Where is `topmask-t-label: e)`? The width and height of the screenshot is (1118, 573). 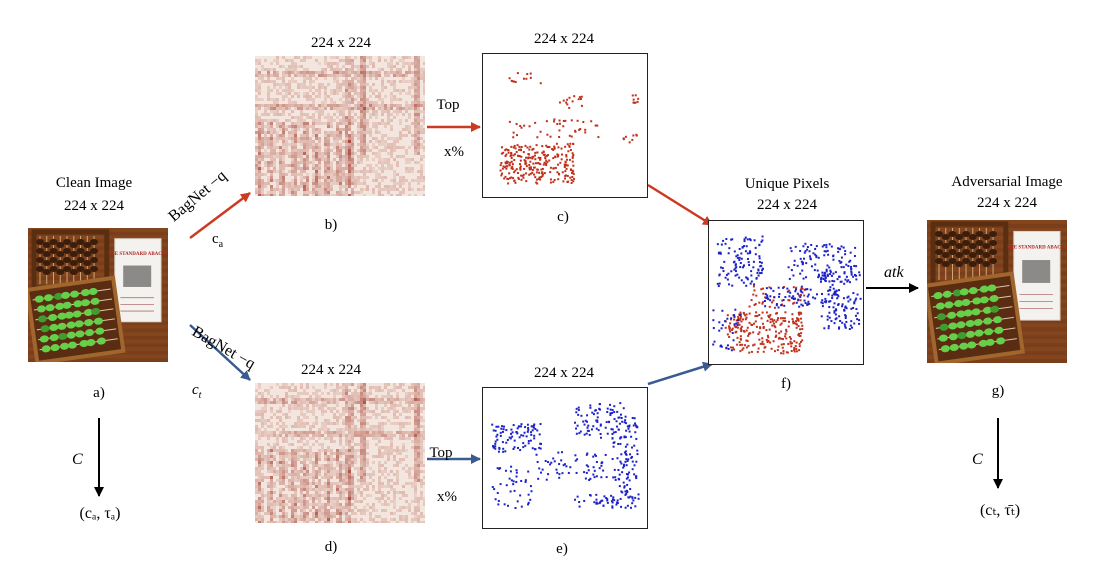
topmask-t-label: e) is located at coordinates (562, 549).